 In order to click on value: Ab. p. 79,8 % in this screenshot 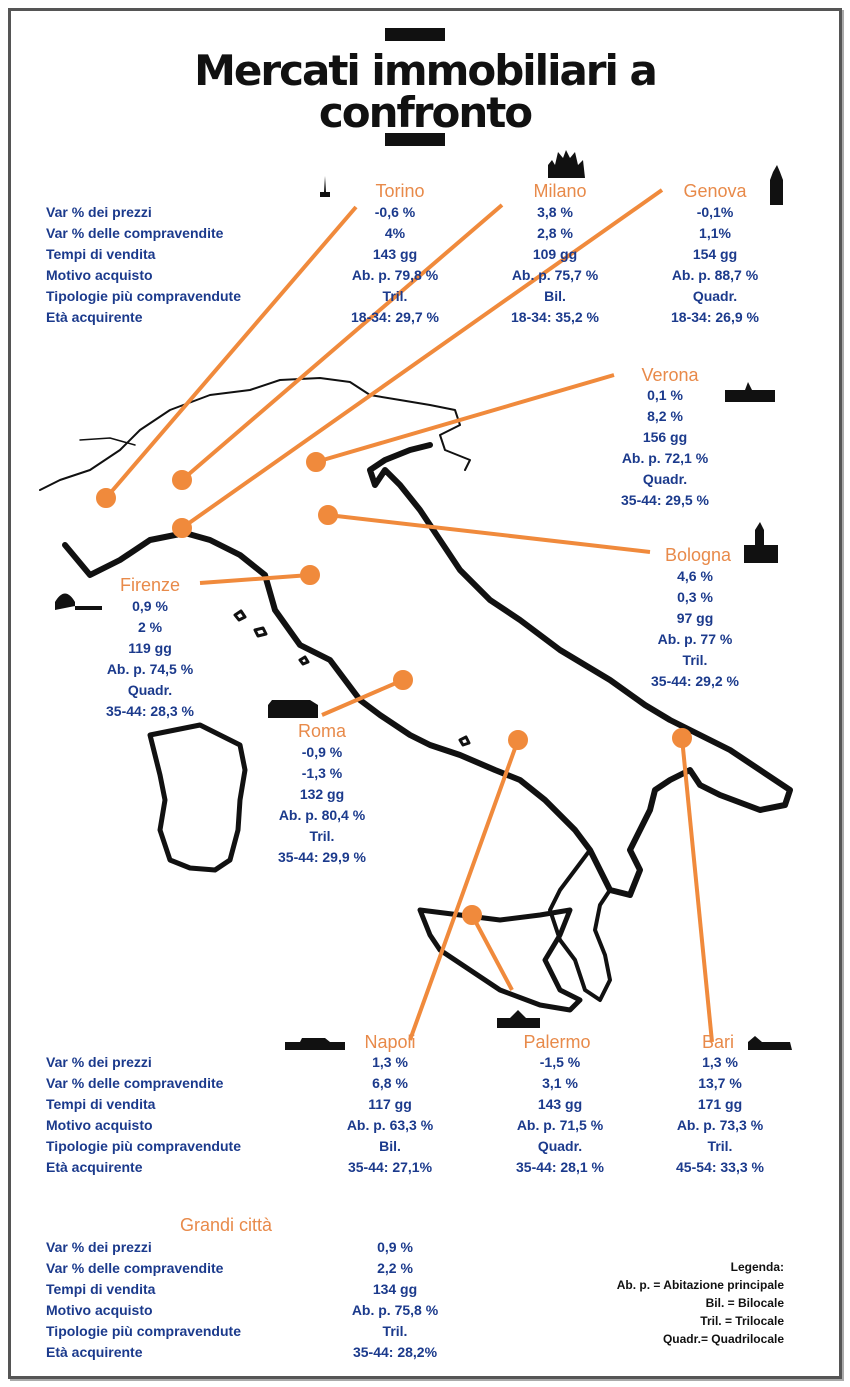, I will do `click(395, 275)`.